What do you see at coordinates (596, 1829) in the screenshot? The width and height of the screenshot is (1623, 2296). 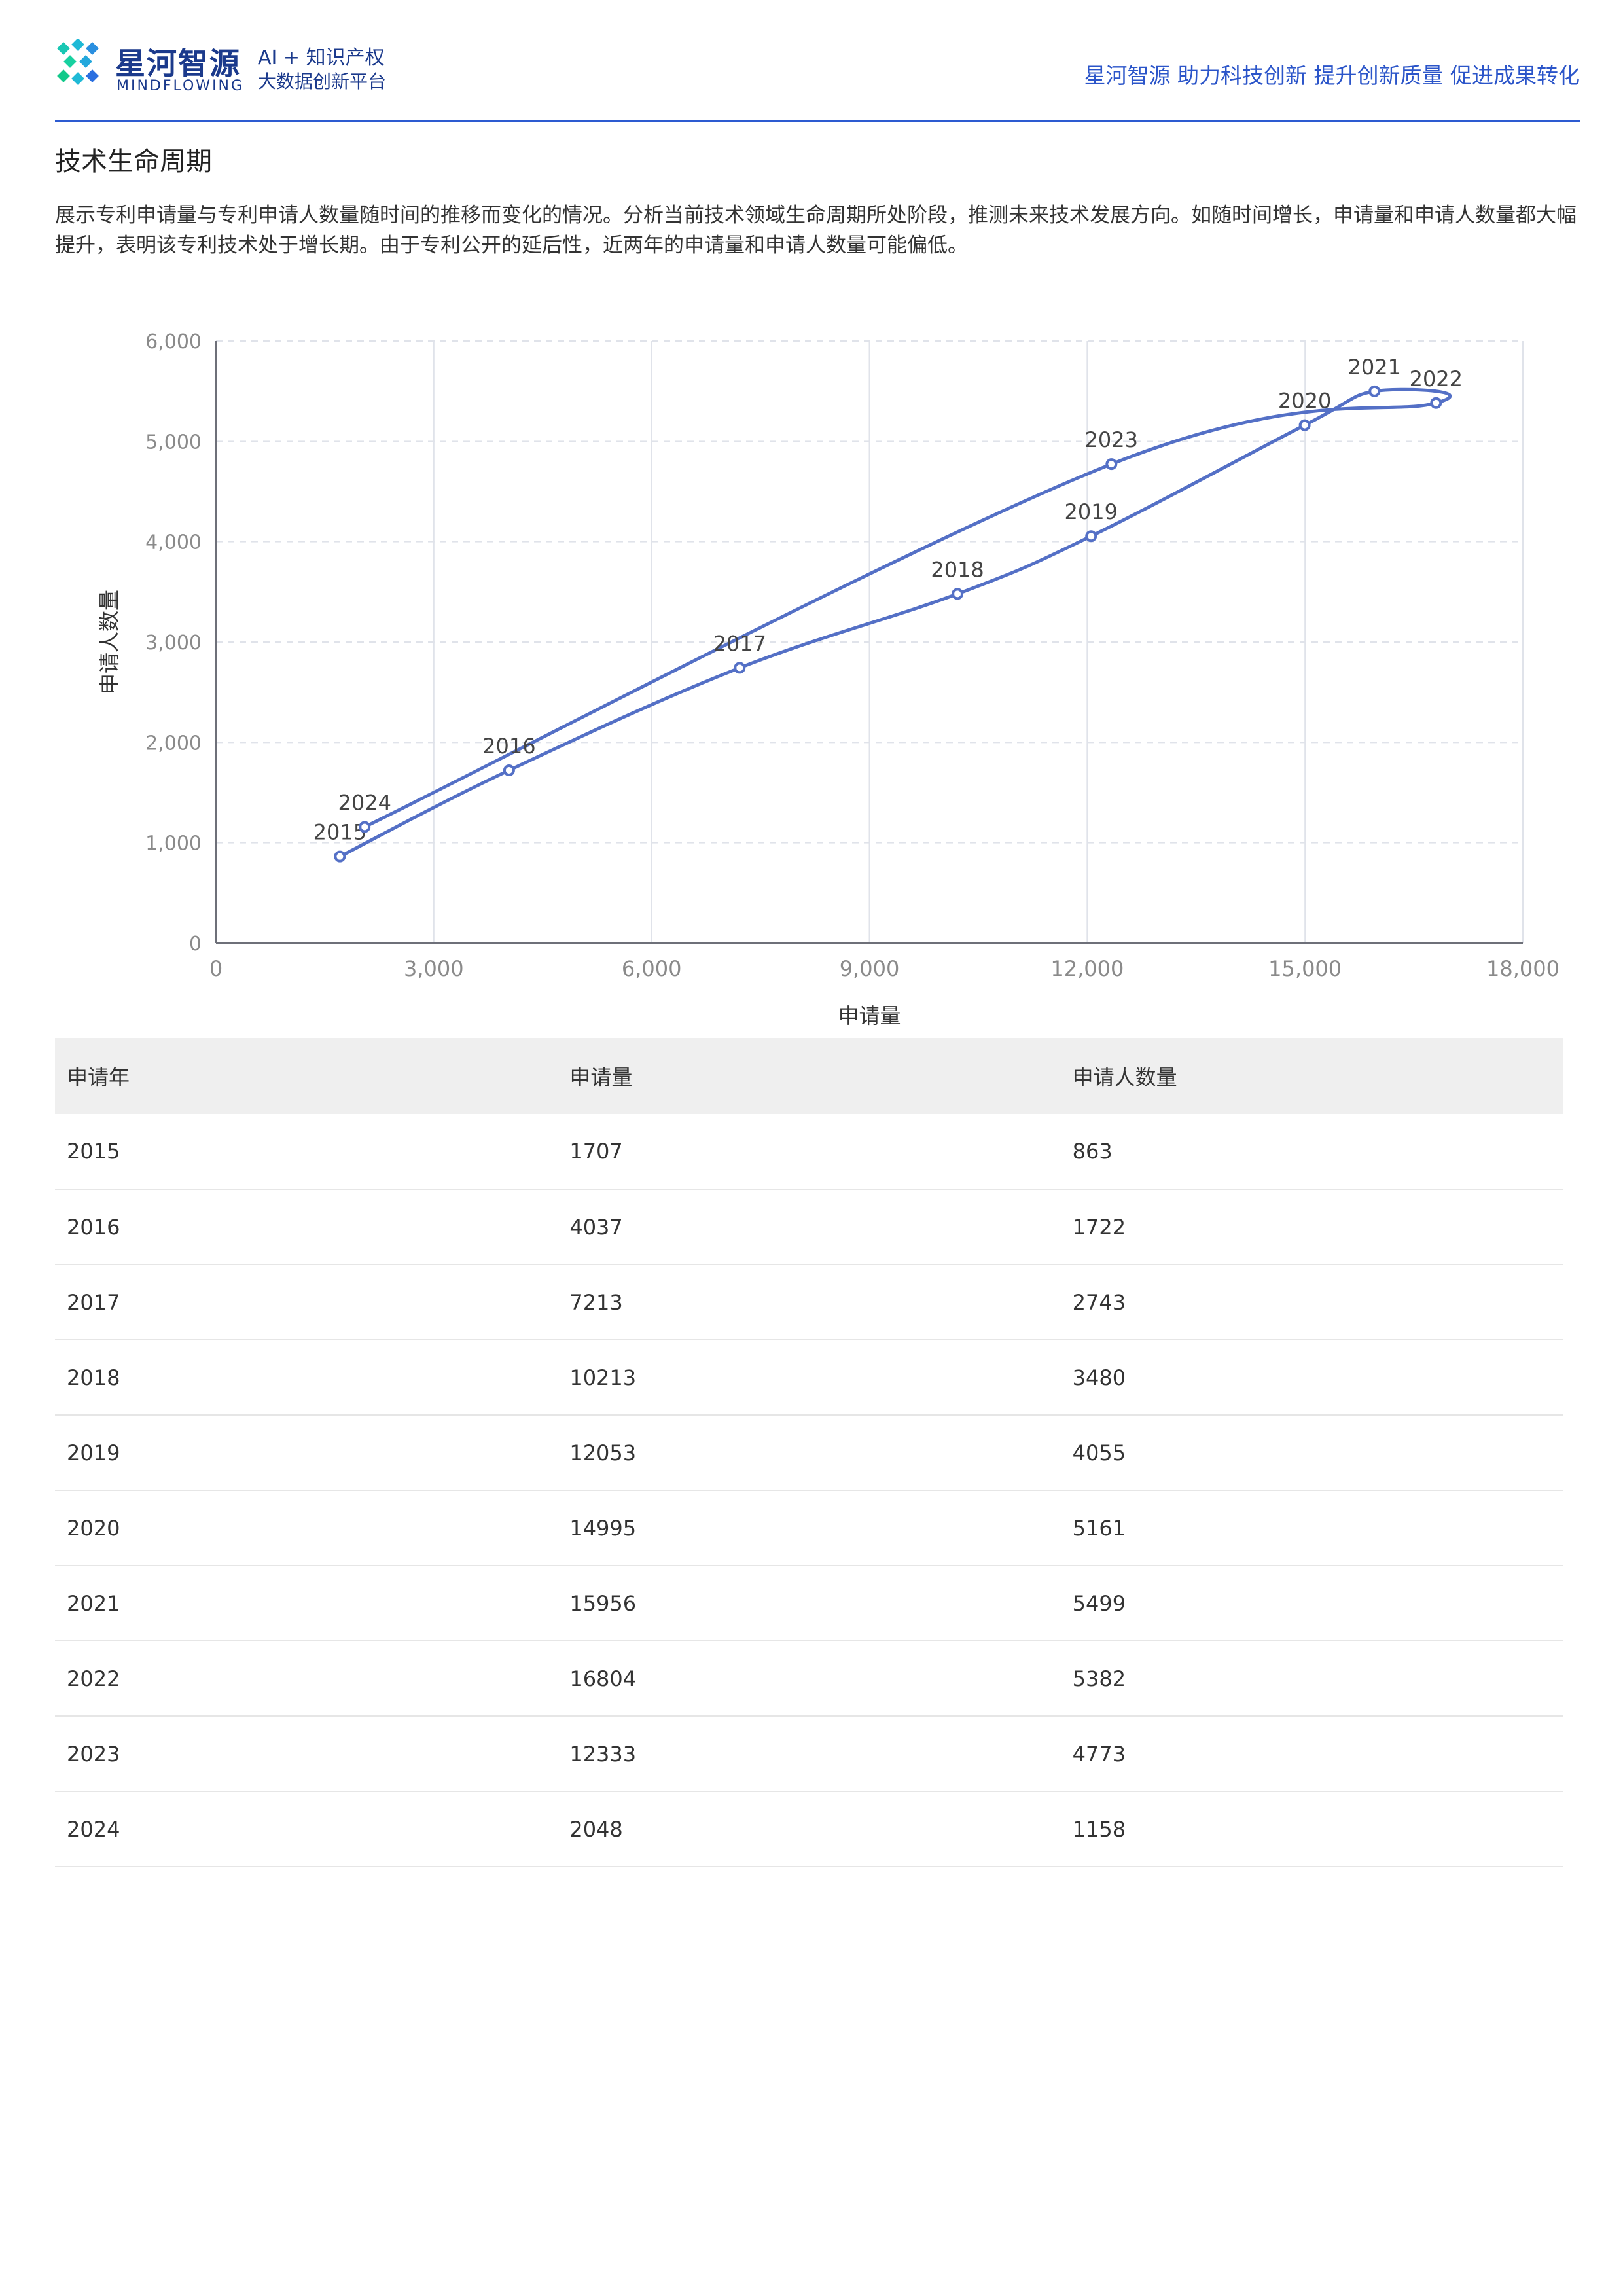 I see `cell-applications: 2048` at bounding box center [596, 1829].